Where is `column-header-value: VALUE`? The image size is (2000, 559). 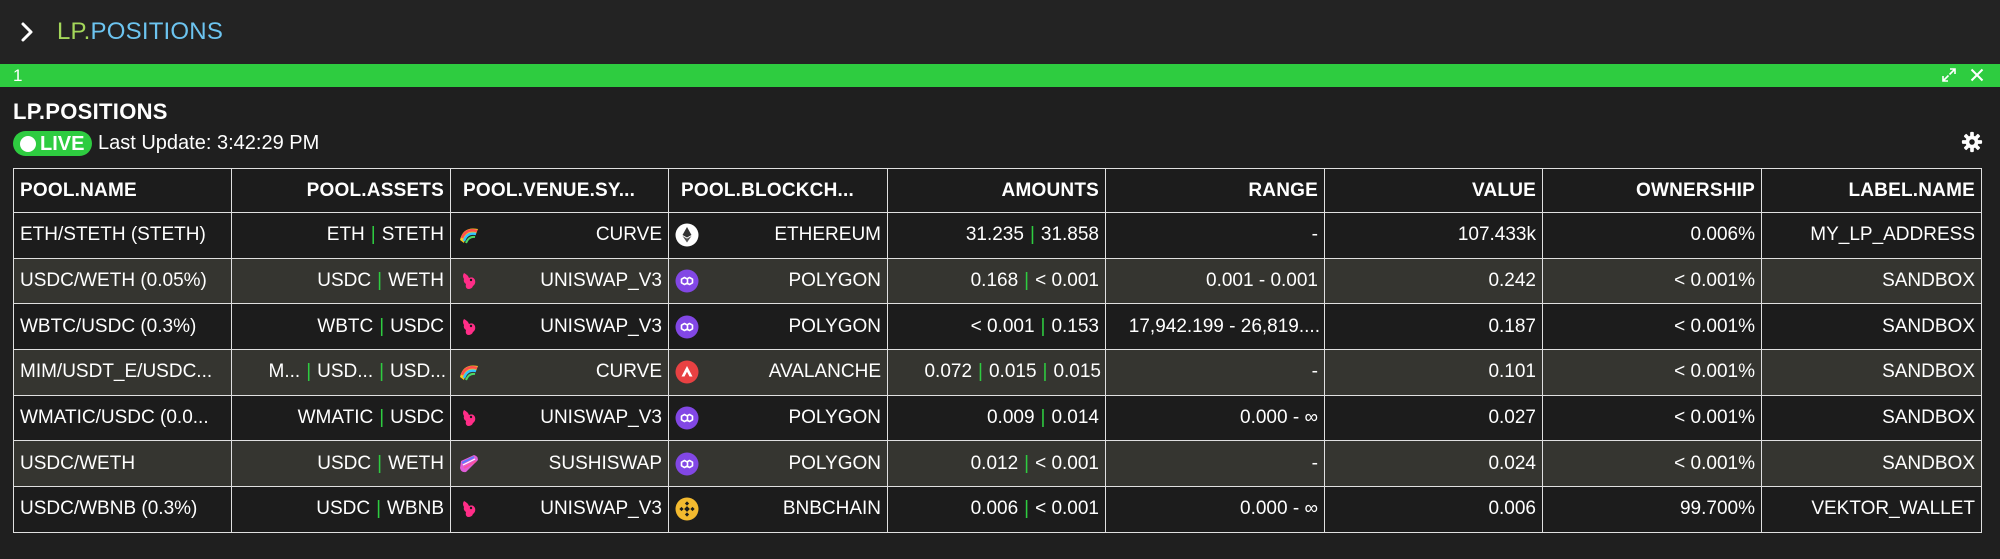 column-header-value: VALUE is located at coordinates (1433, 190).